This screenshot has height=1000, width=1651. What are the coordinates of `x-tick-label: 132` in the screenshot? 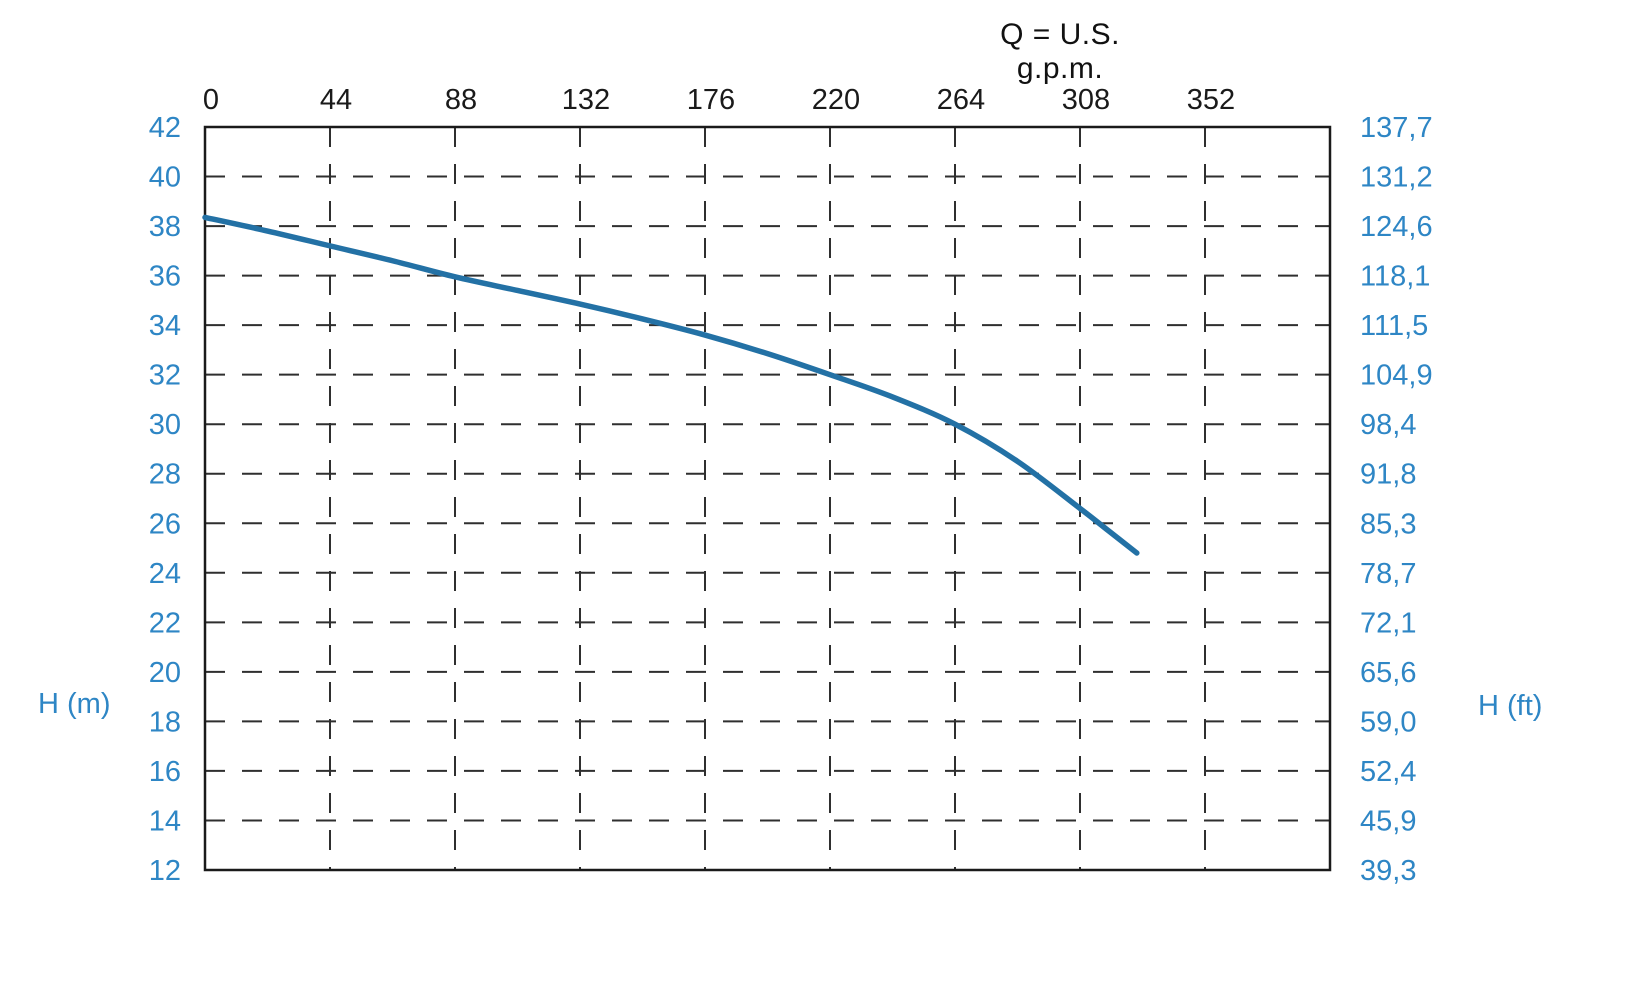 It's located at (586, 100).